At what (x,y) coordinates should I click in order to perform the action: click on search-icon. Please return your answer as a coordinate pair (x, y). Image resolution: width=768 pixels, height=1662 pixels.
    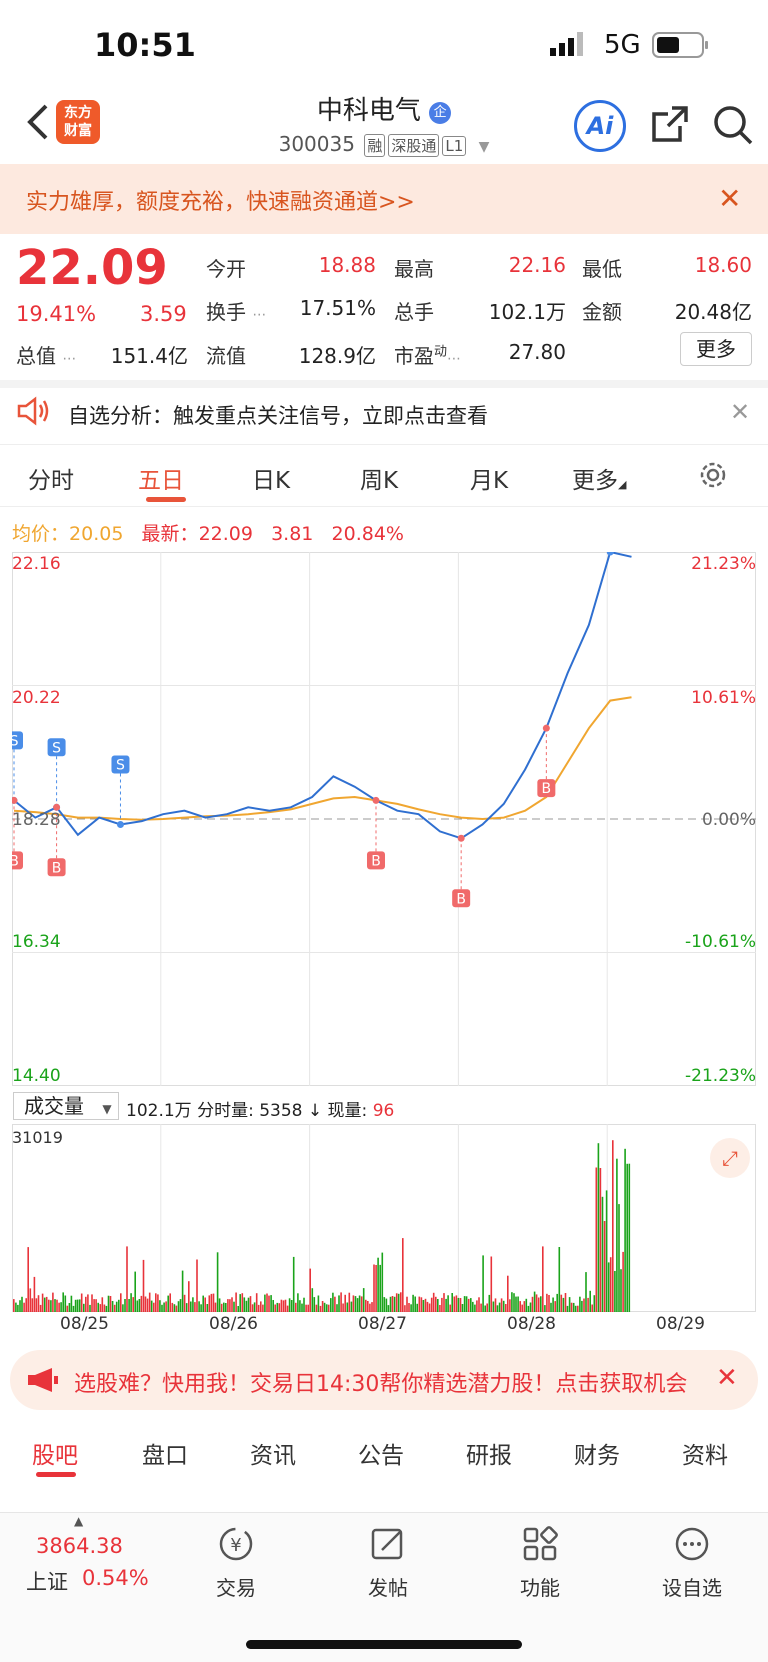
    Looking at the image, I should click on (733, 125).